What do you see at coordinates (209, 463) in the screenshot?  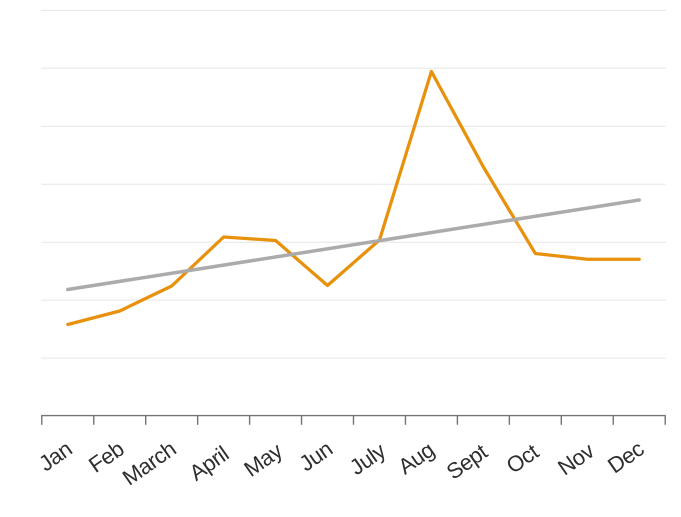 I see `svg-text: April` at bounding box center [209, 463].